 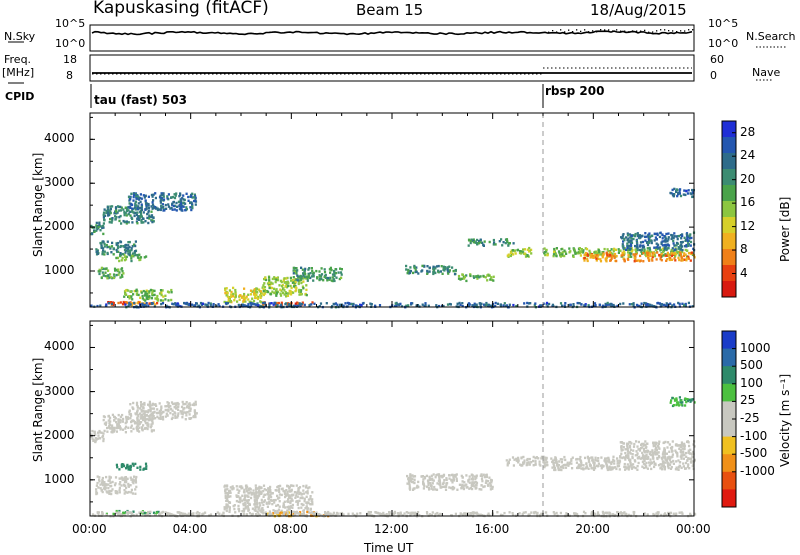 What do you see at coordinates (290, 529) in the screenshot?
I see `x-tick-label: 08:00` at bounding box center [290, 529].